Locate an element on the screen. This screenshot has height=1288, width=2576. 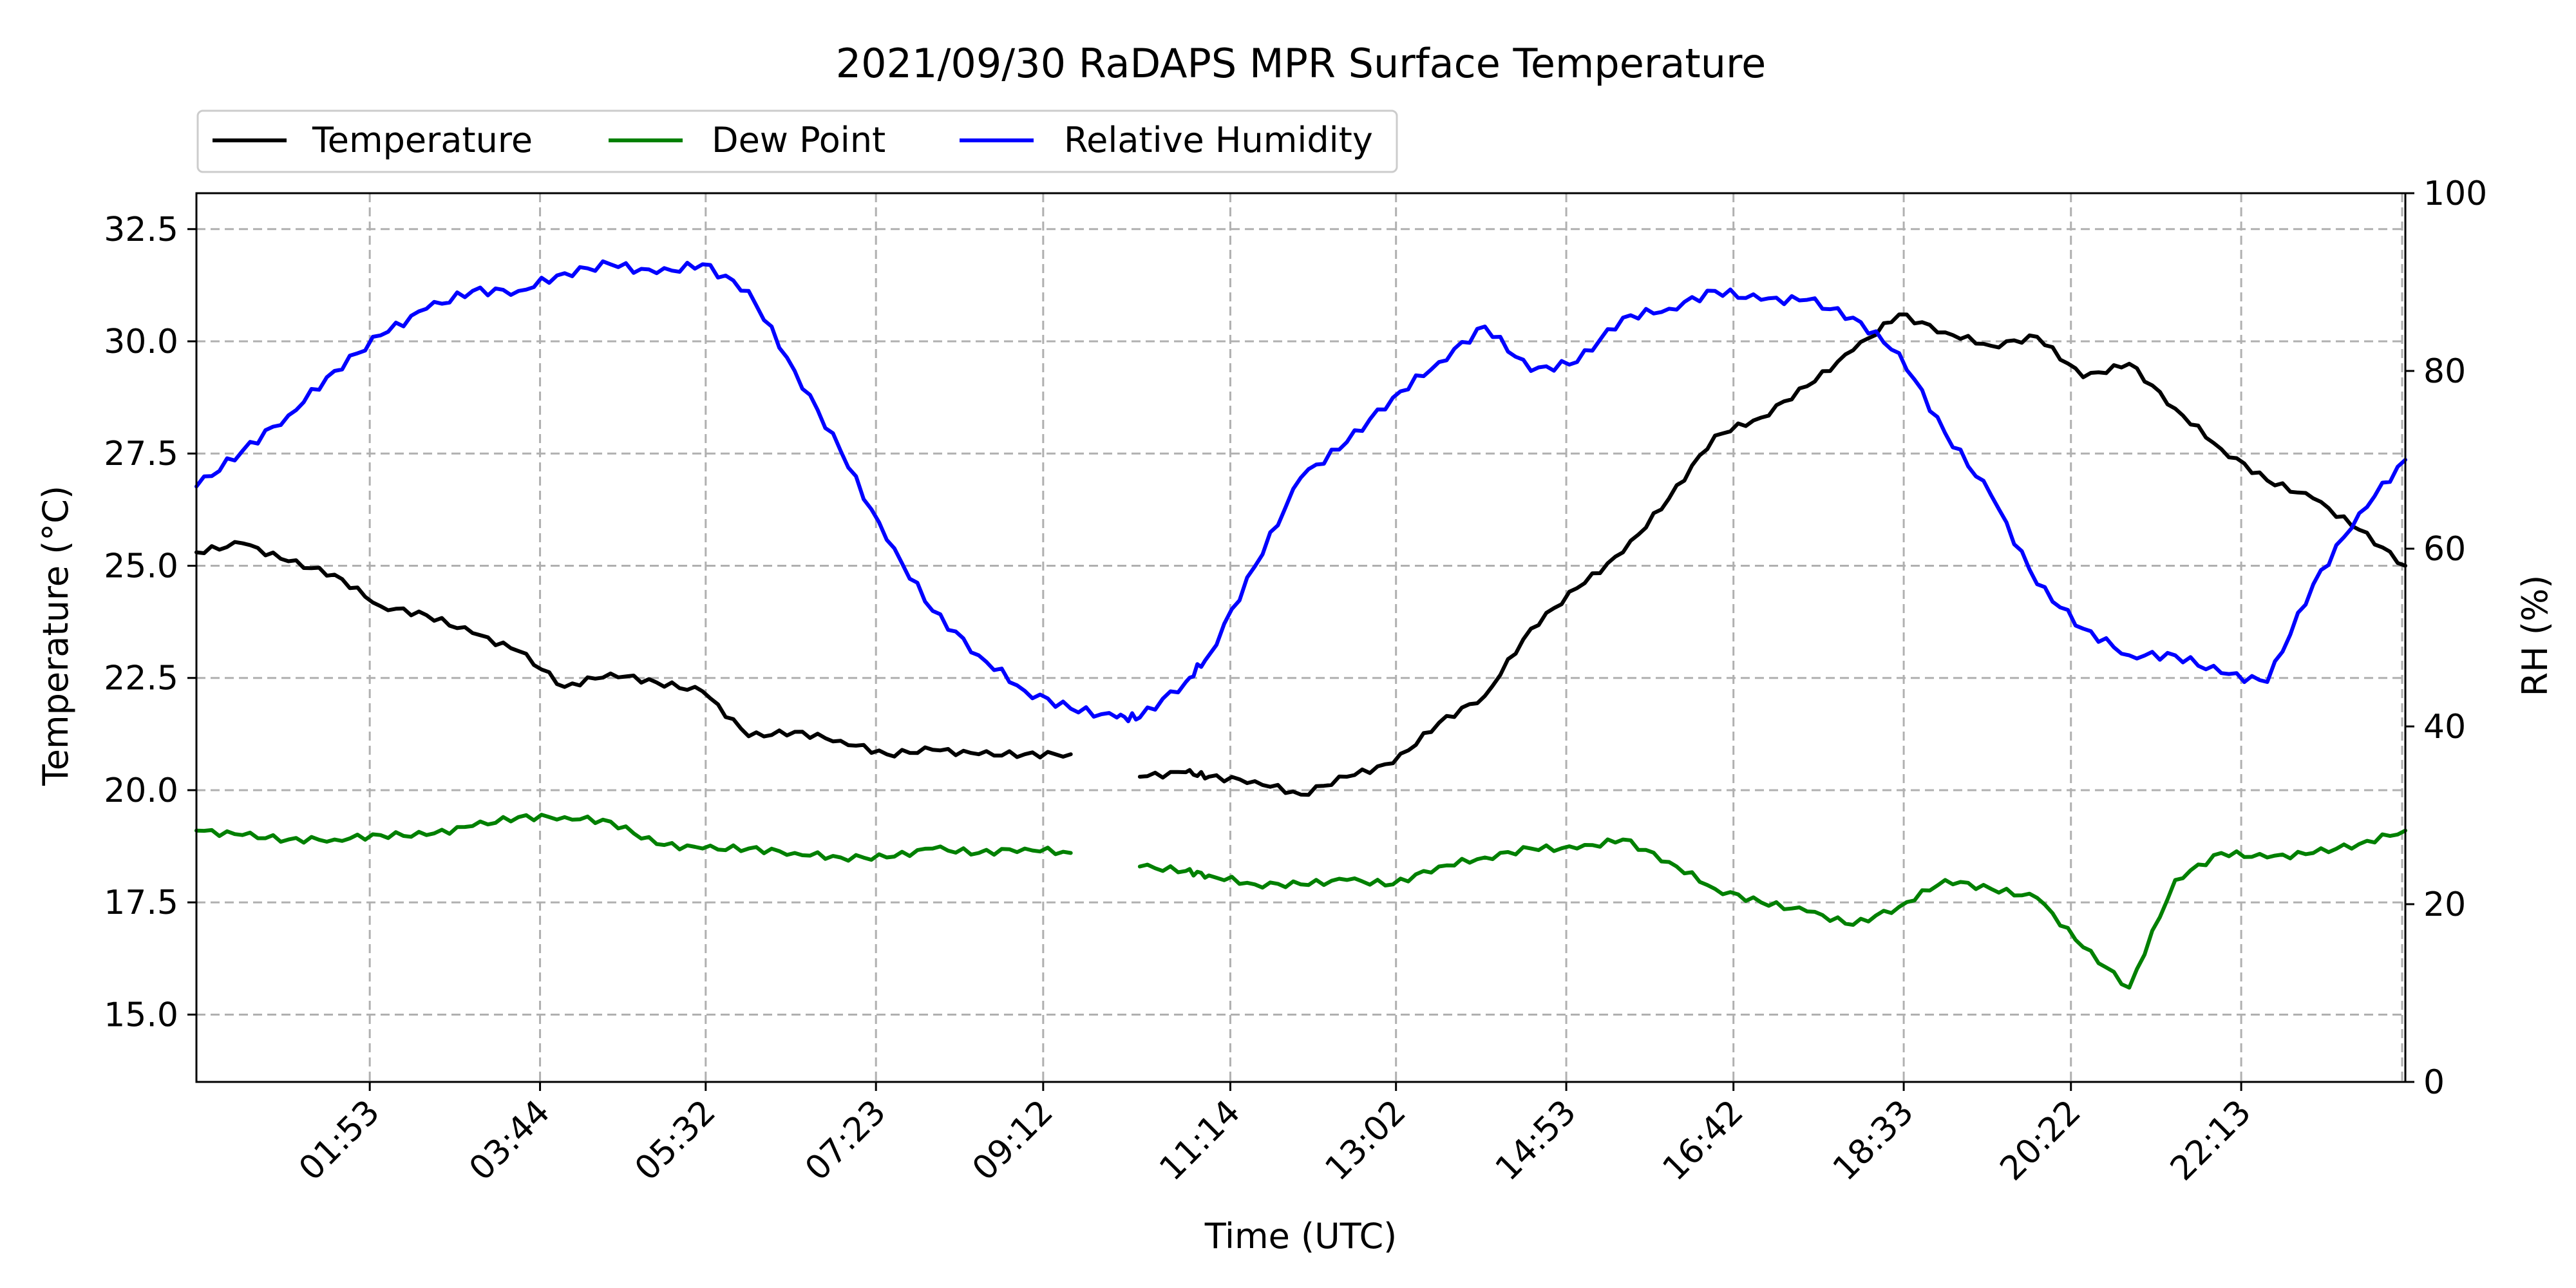
y-tick-label: 22.5 is located at coordinates (141, 679).